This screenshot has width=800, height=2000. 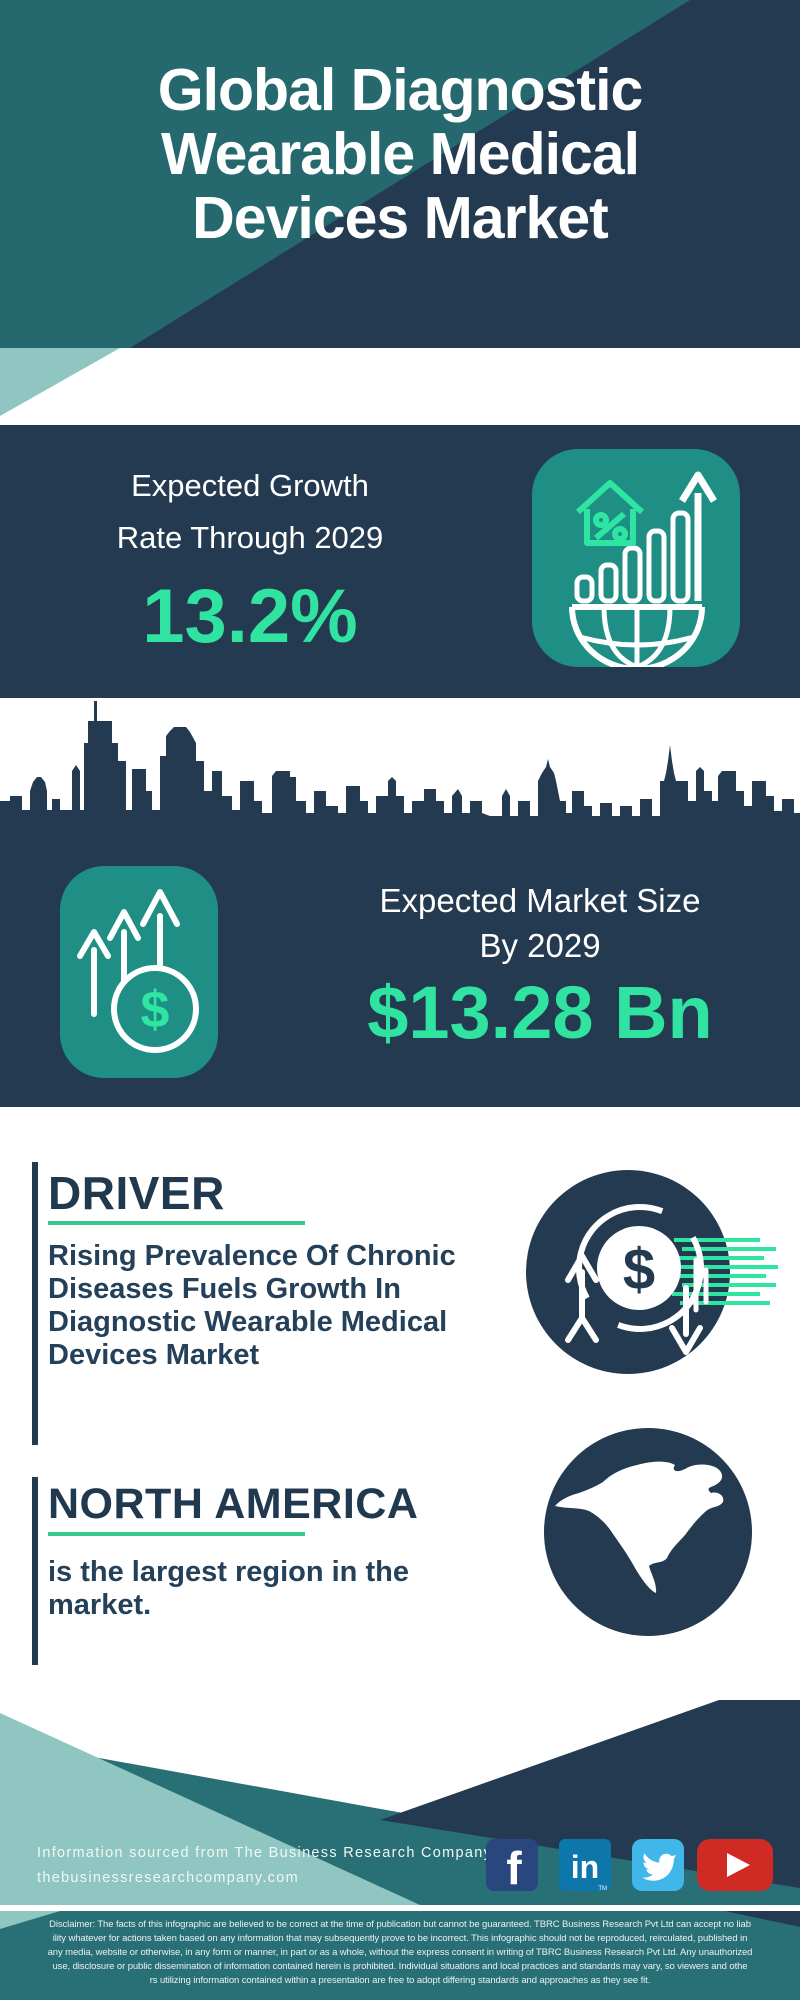 I want to click on region-accent-bar, so click(x=35, y=1571).